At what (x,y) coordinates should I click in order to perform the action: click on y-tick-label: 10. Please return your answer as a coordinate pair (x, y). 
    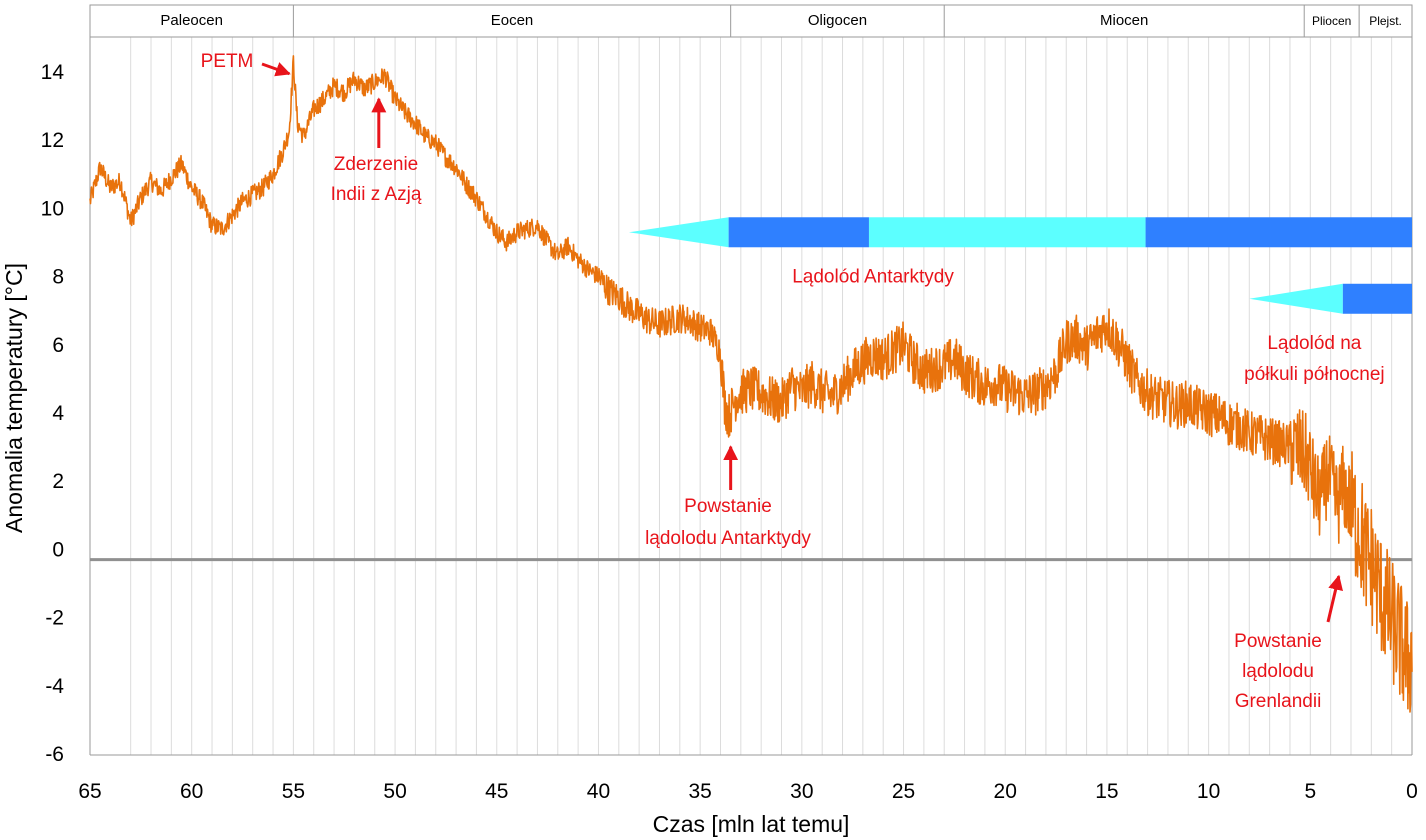
    Looking at the image, I should click on (52, 208).